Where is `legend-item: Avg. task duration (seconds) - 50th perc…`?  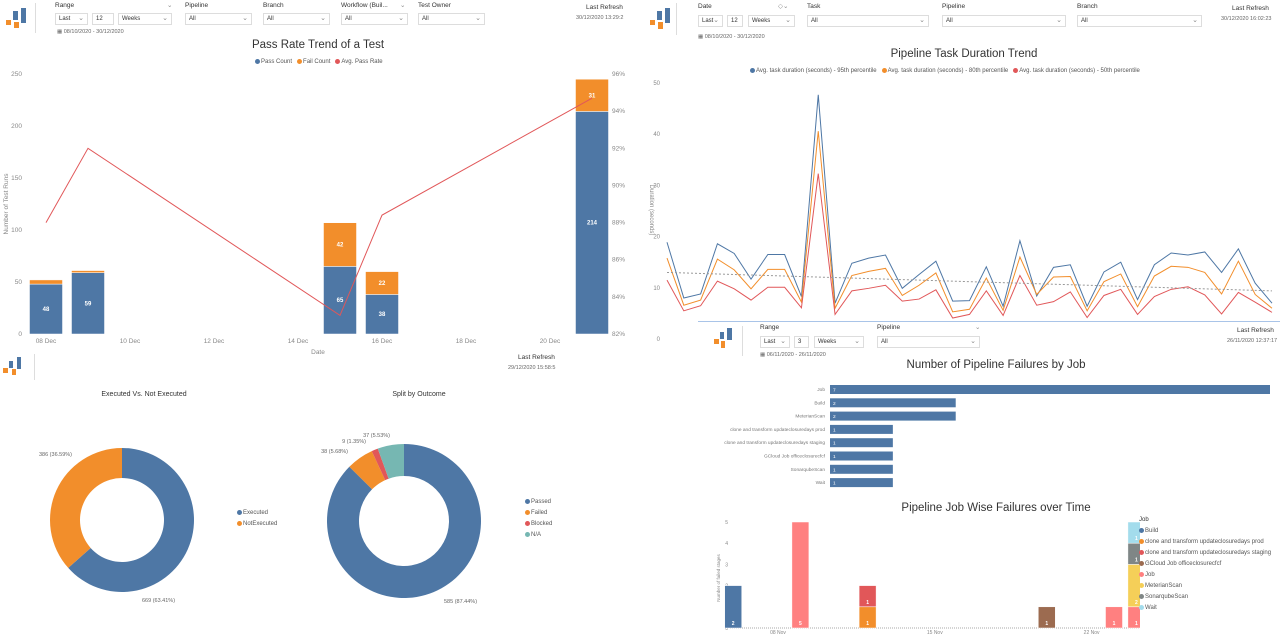
legend-item: Avg. task duration (seconds) - 50th perc… is located at coordinates (1076, 71).